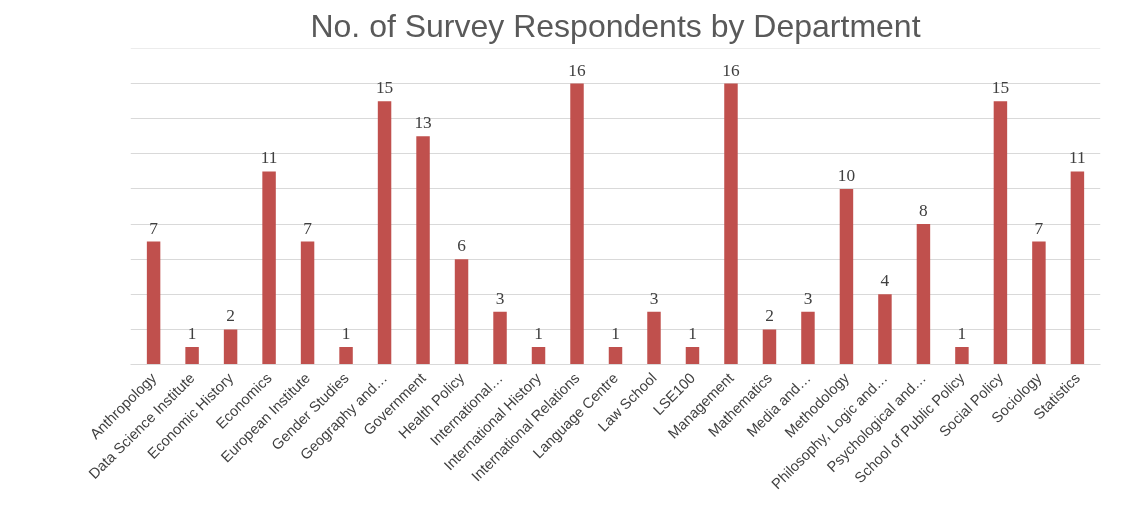 The width and height of the screenshot is (1131, 506). What do you see at coordinates (923, 211) in the screenshot?
I see `data-label: 8` at bounding box center [923, 211].